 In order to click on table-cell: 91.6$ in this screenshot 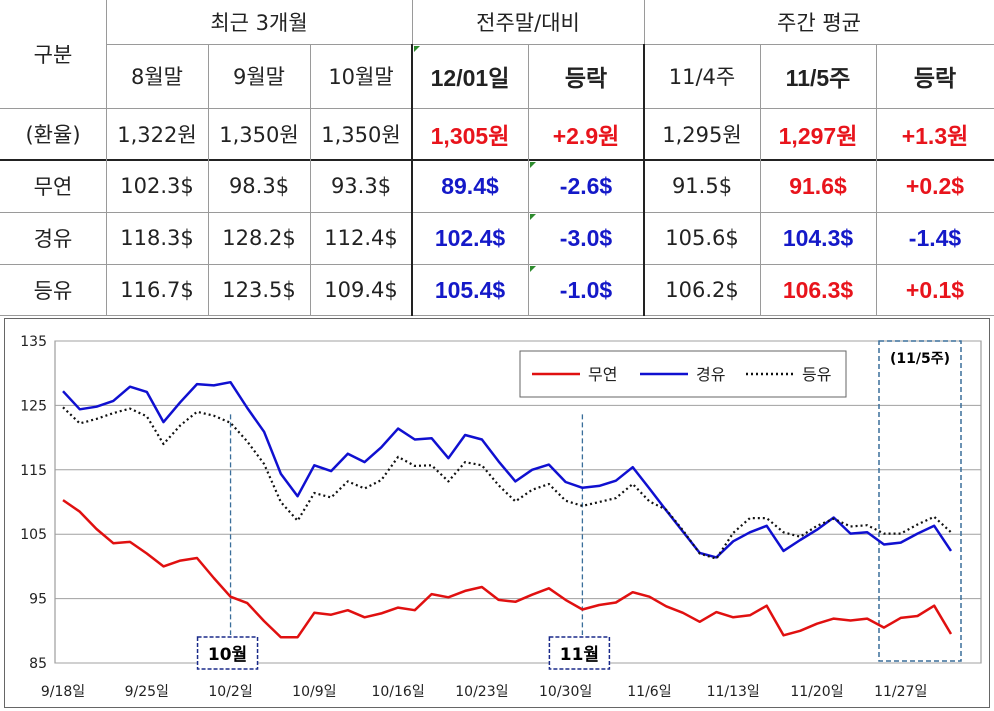, I will do `click(818, 185)`.